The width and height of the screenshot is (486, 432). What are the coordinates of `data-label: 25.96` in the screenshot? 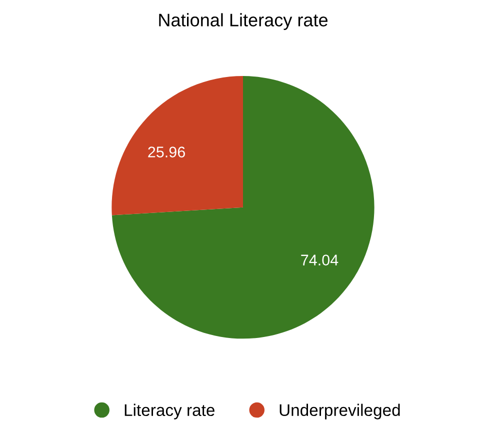 It's located at (166, 152).